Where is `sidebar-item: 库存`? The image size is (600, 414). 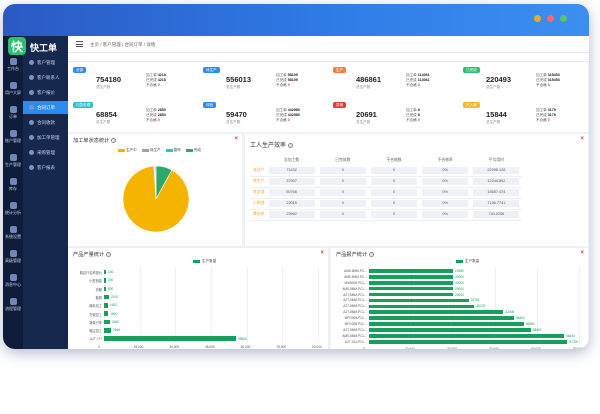
sidebar-item: 库存 is located at coordinates (13, 184).